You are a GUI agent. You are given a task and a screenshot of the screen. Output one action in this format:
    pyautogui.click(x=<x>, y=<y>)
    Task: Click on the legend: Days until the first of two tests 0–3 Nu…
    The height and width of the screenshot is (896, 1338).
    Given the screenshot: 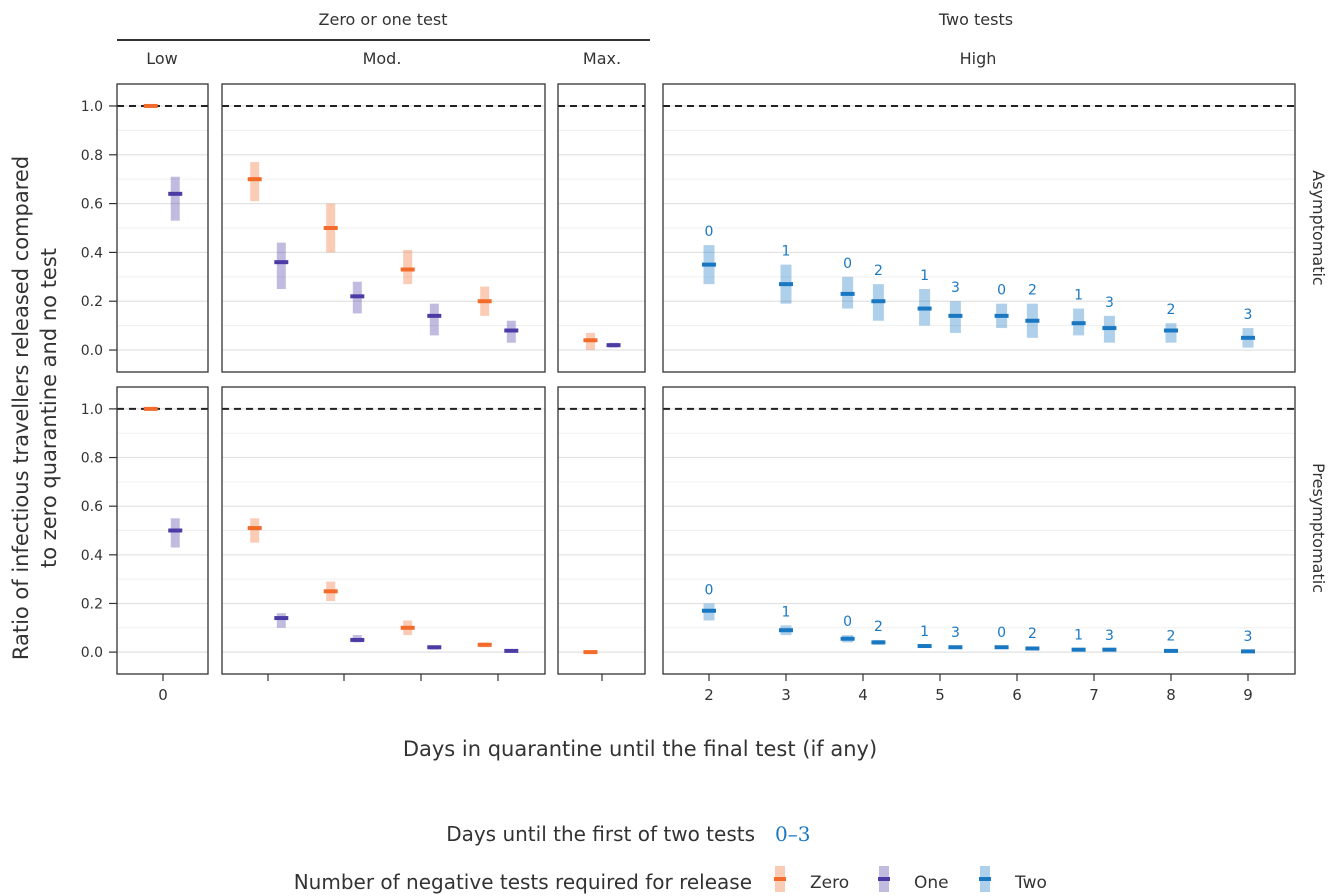 What is the action you would take?
    pyautogui.click(x=670, y=858)
    